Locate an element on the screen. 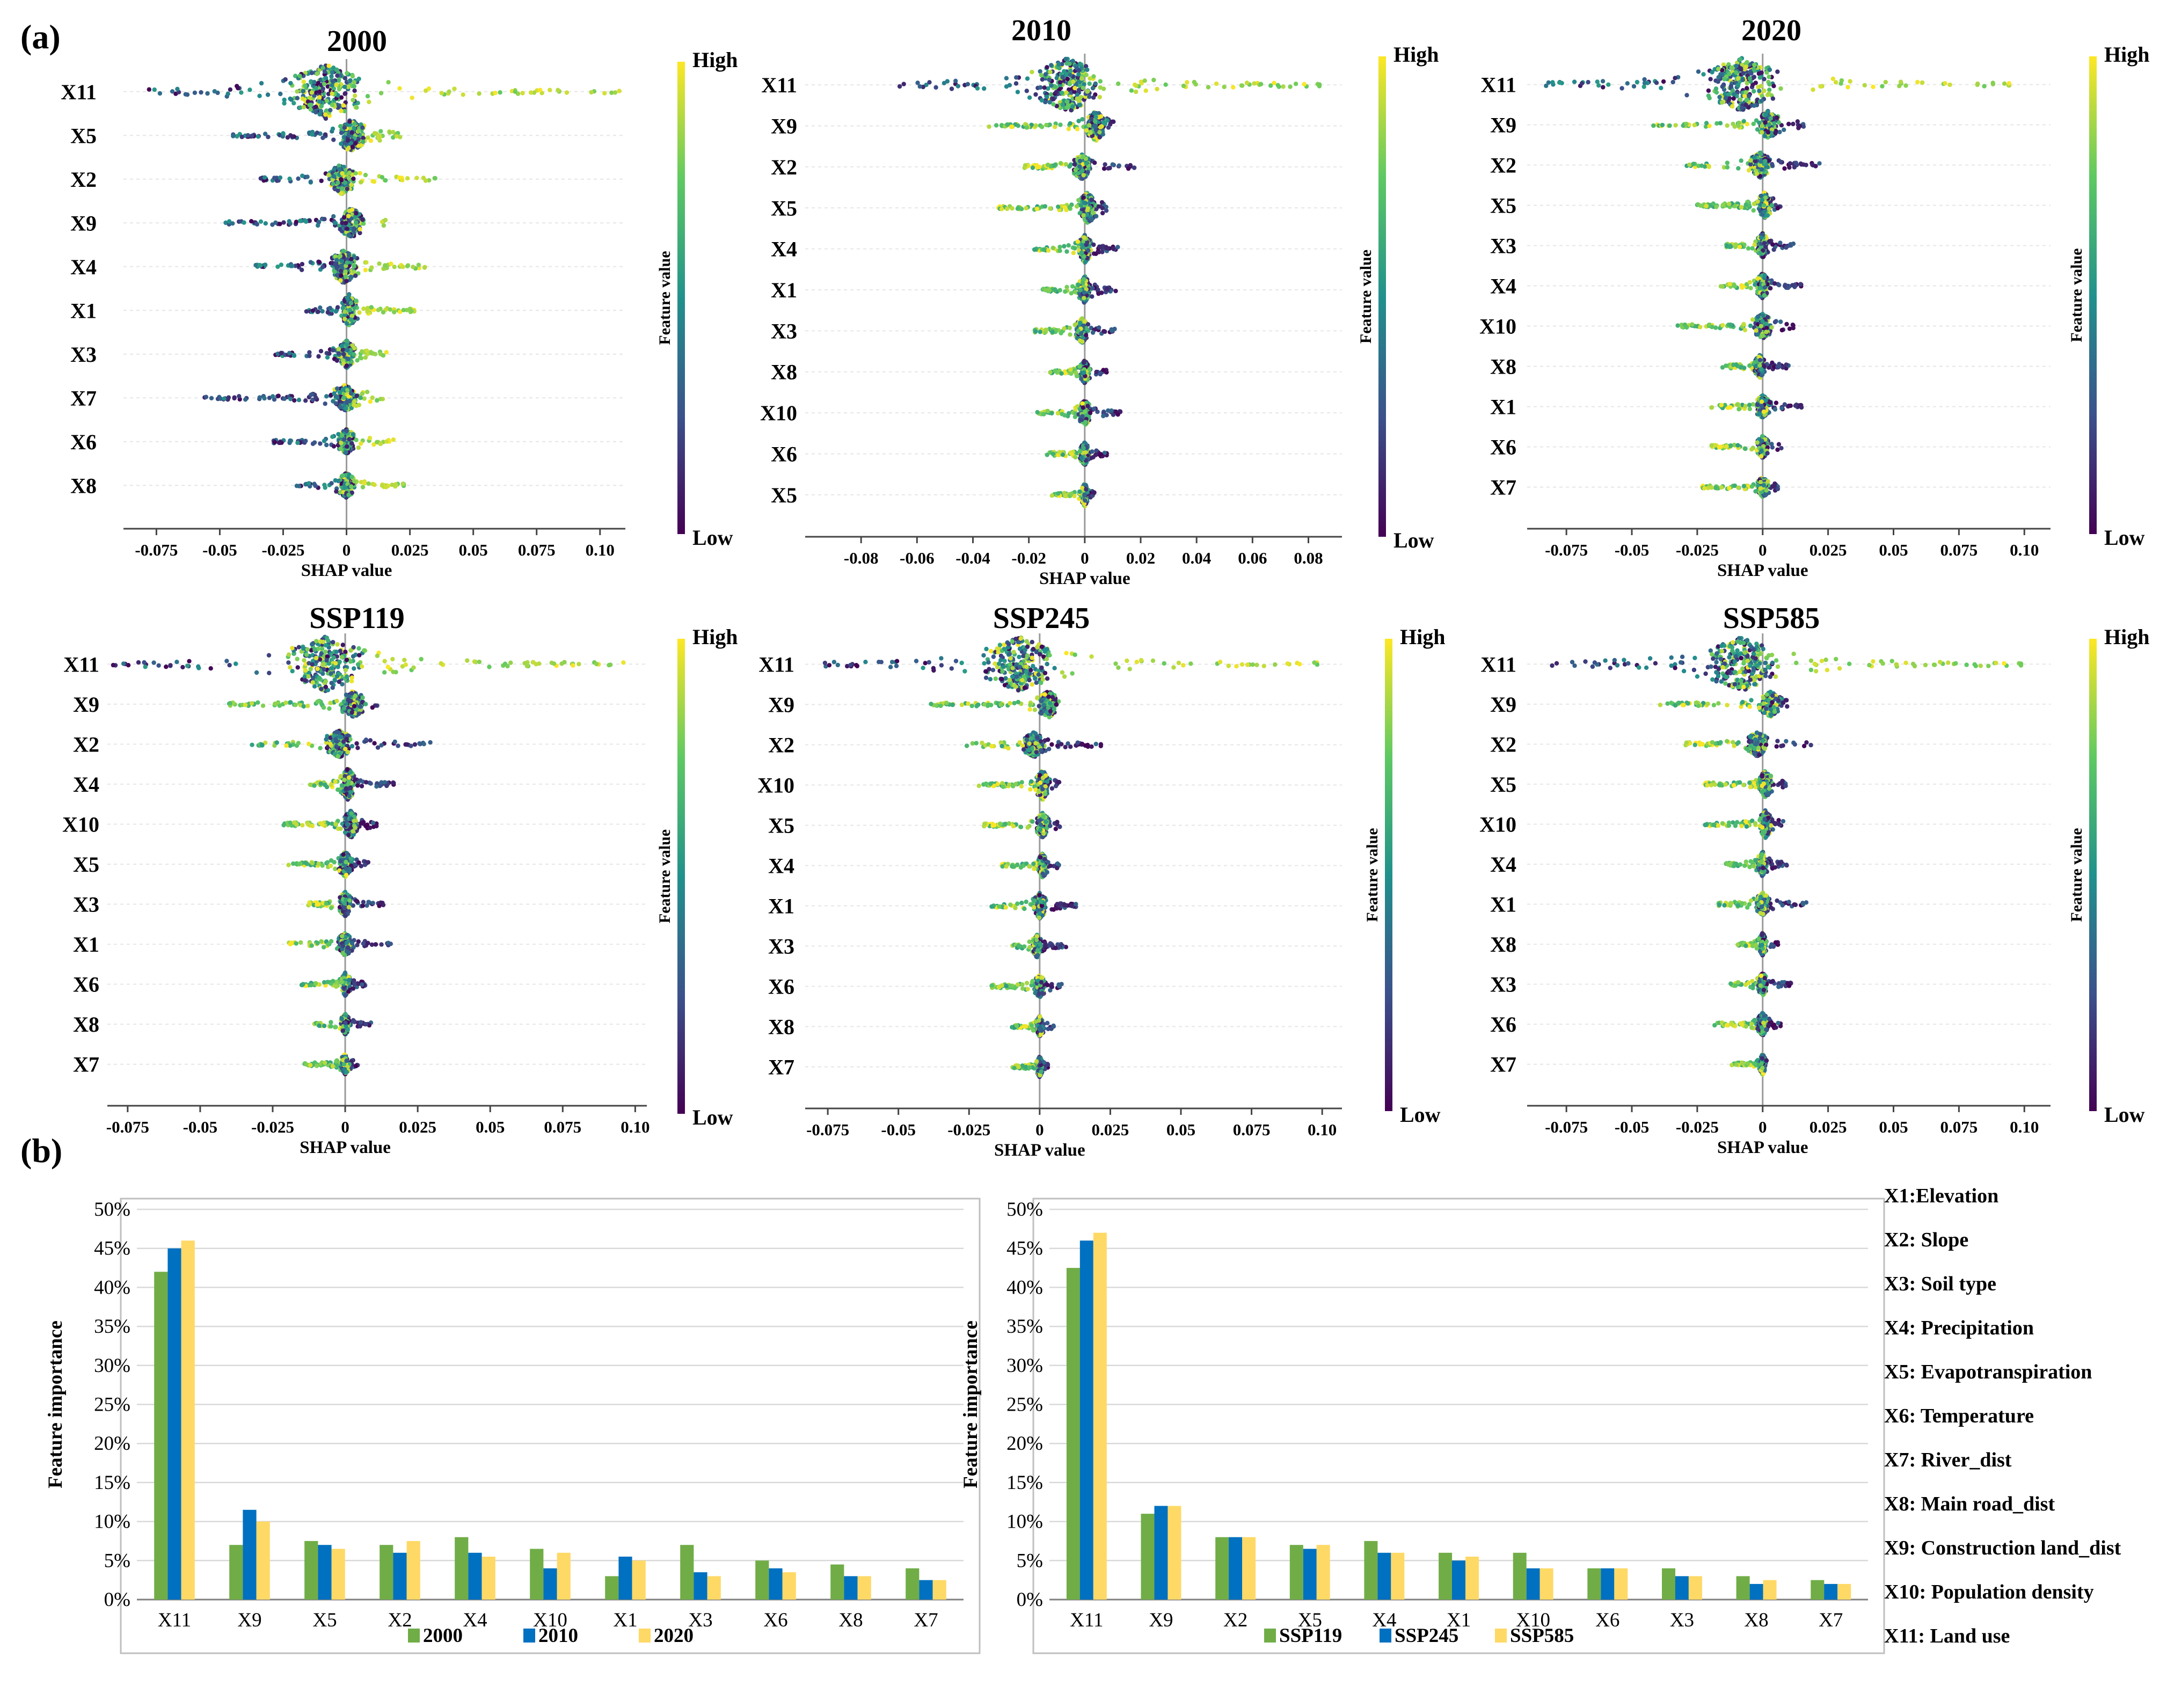 Image resolution: width=2167 pixels, height=1708 pixels. beeswarm-x1 is located at coordinates (360, 309).